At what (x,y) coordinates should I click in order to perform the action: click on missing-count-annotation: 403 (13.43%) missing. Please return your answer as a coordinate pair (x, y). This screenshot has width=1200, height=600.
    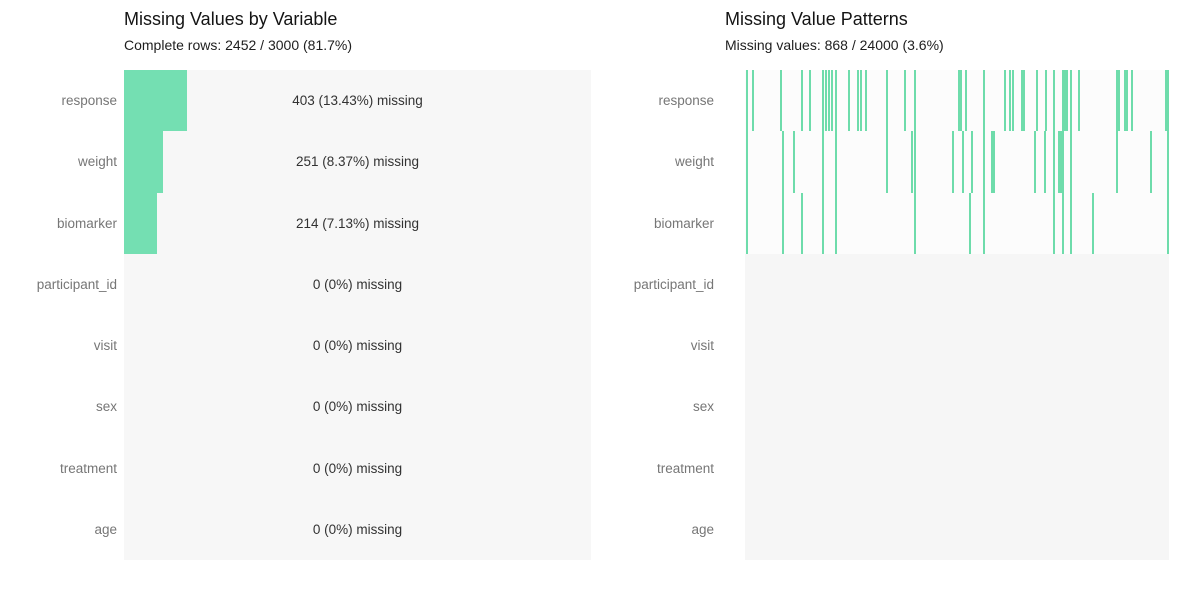
    Looking at the image, I should click on (357, 100).